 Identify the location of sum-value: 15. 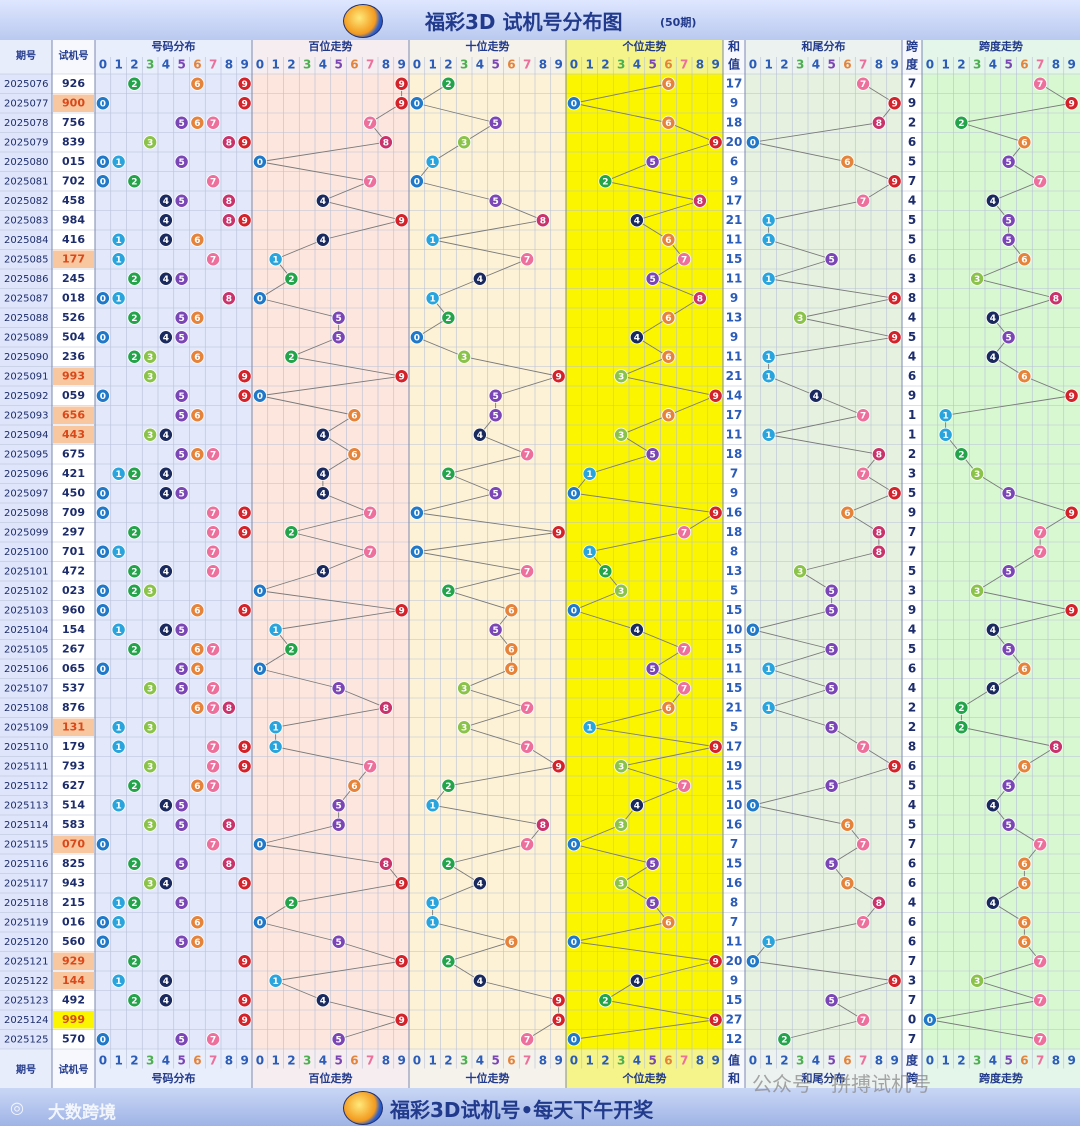
(734, 863).